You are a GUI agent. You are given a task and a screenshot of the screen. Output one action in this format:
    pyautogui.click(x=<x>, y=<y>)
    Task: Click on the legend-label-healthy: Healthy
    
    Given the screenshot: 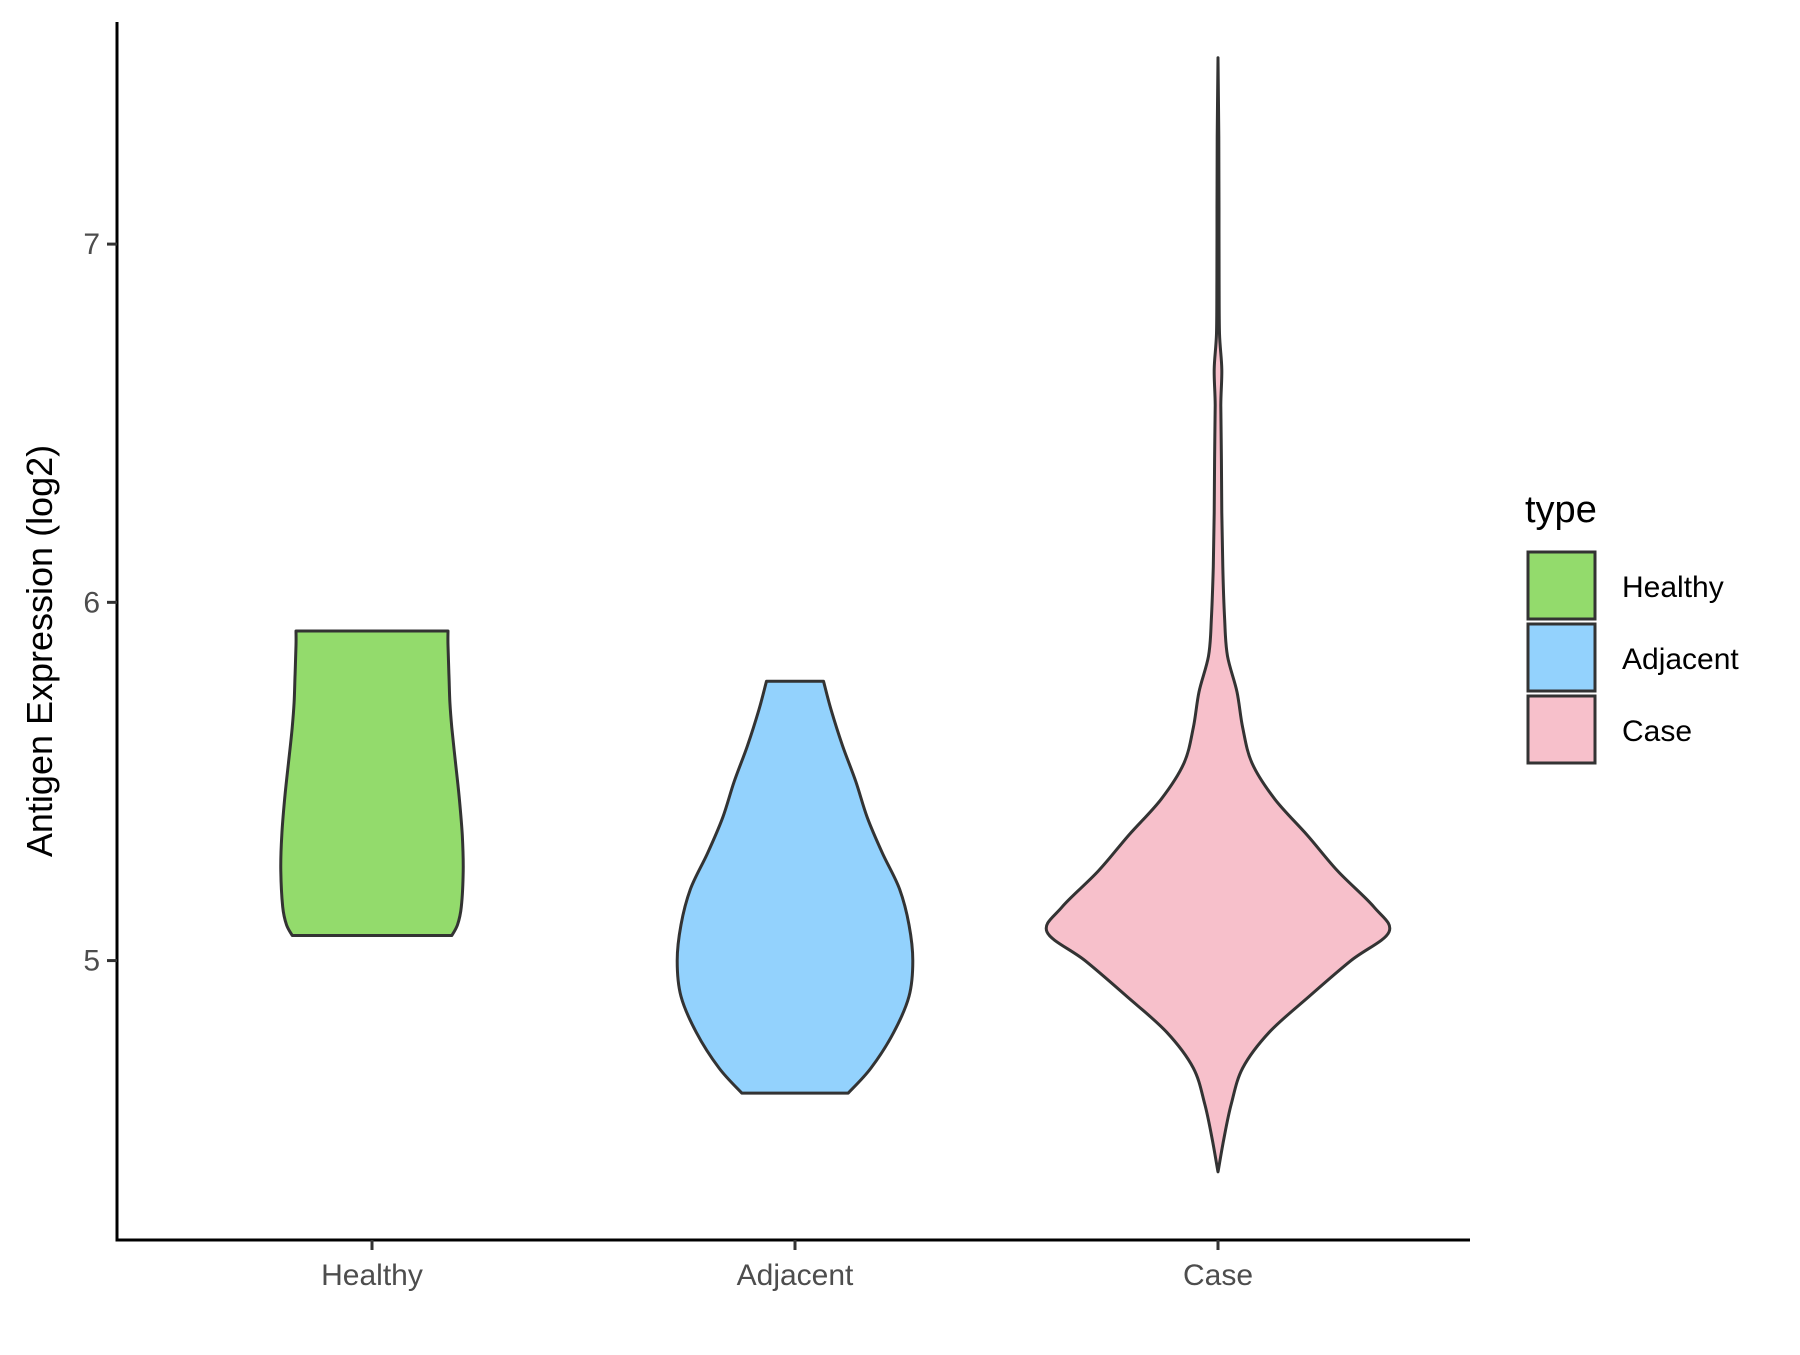 What is the action you would take?
    pyautogui.click(x=1673, y=587)
    